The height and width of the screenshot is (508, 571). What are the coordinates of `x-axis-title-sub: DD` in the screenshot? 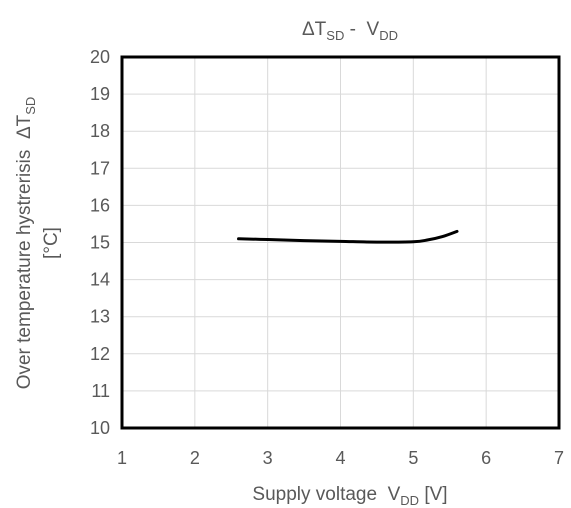 It's located at (409, 500).